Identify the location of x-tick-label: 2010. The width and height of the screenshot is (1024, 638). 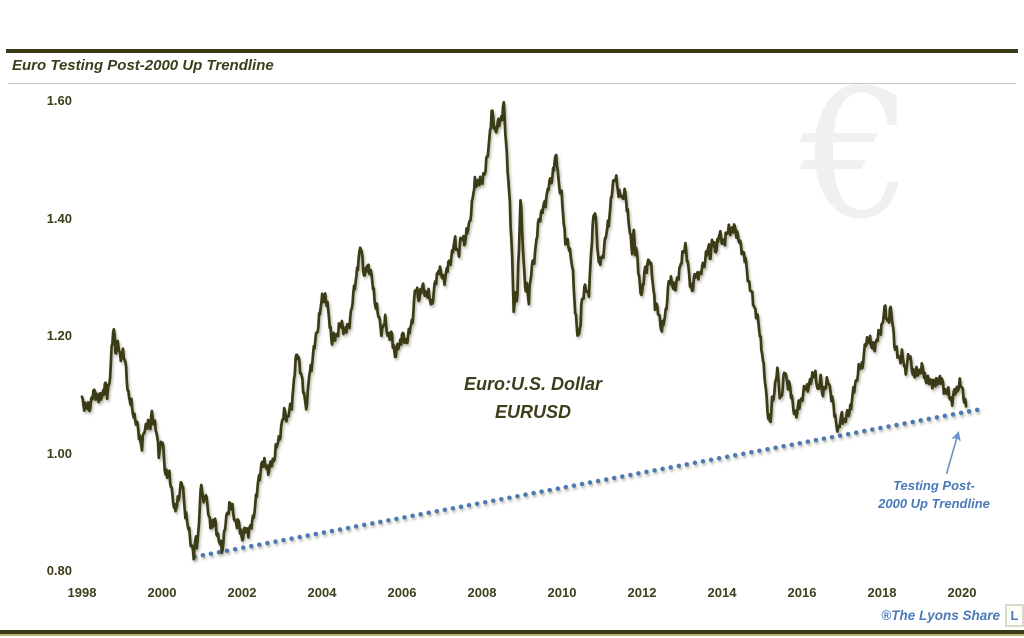
(562, 592).